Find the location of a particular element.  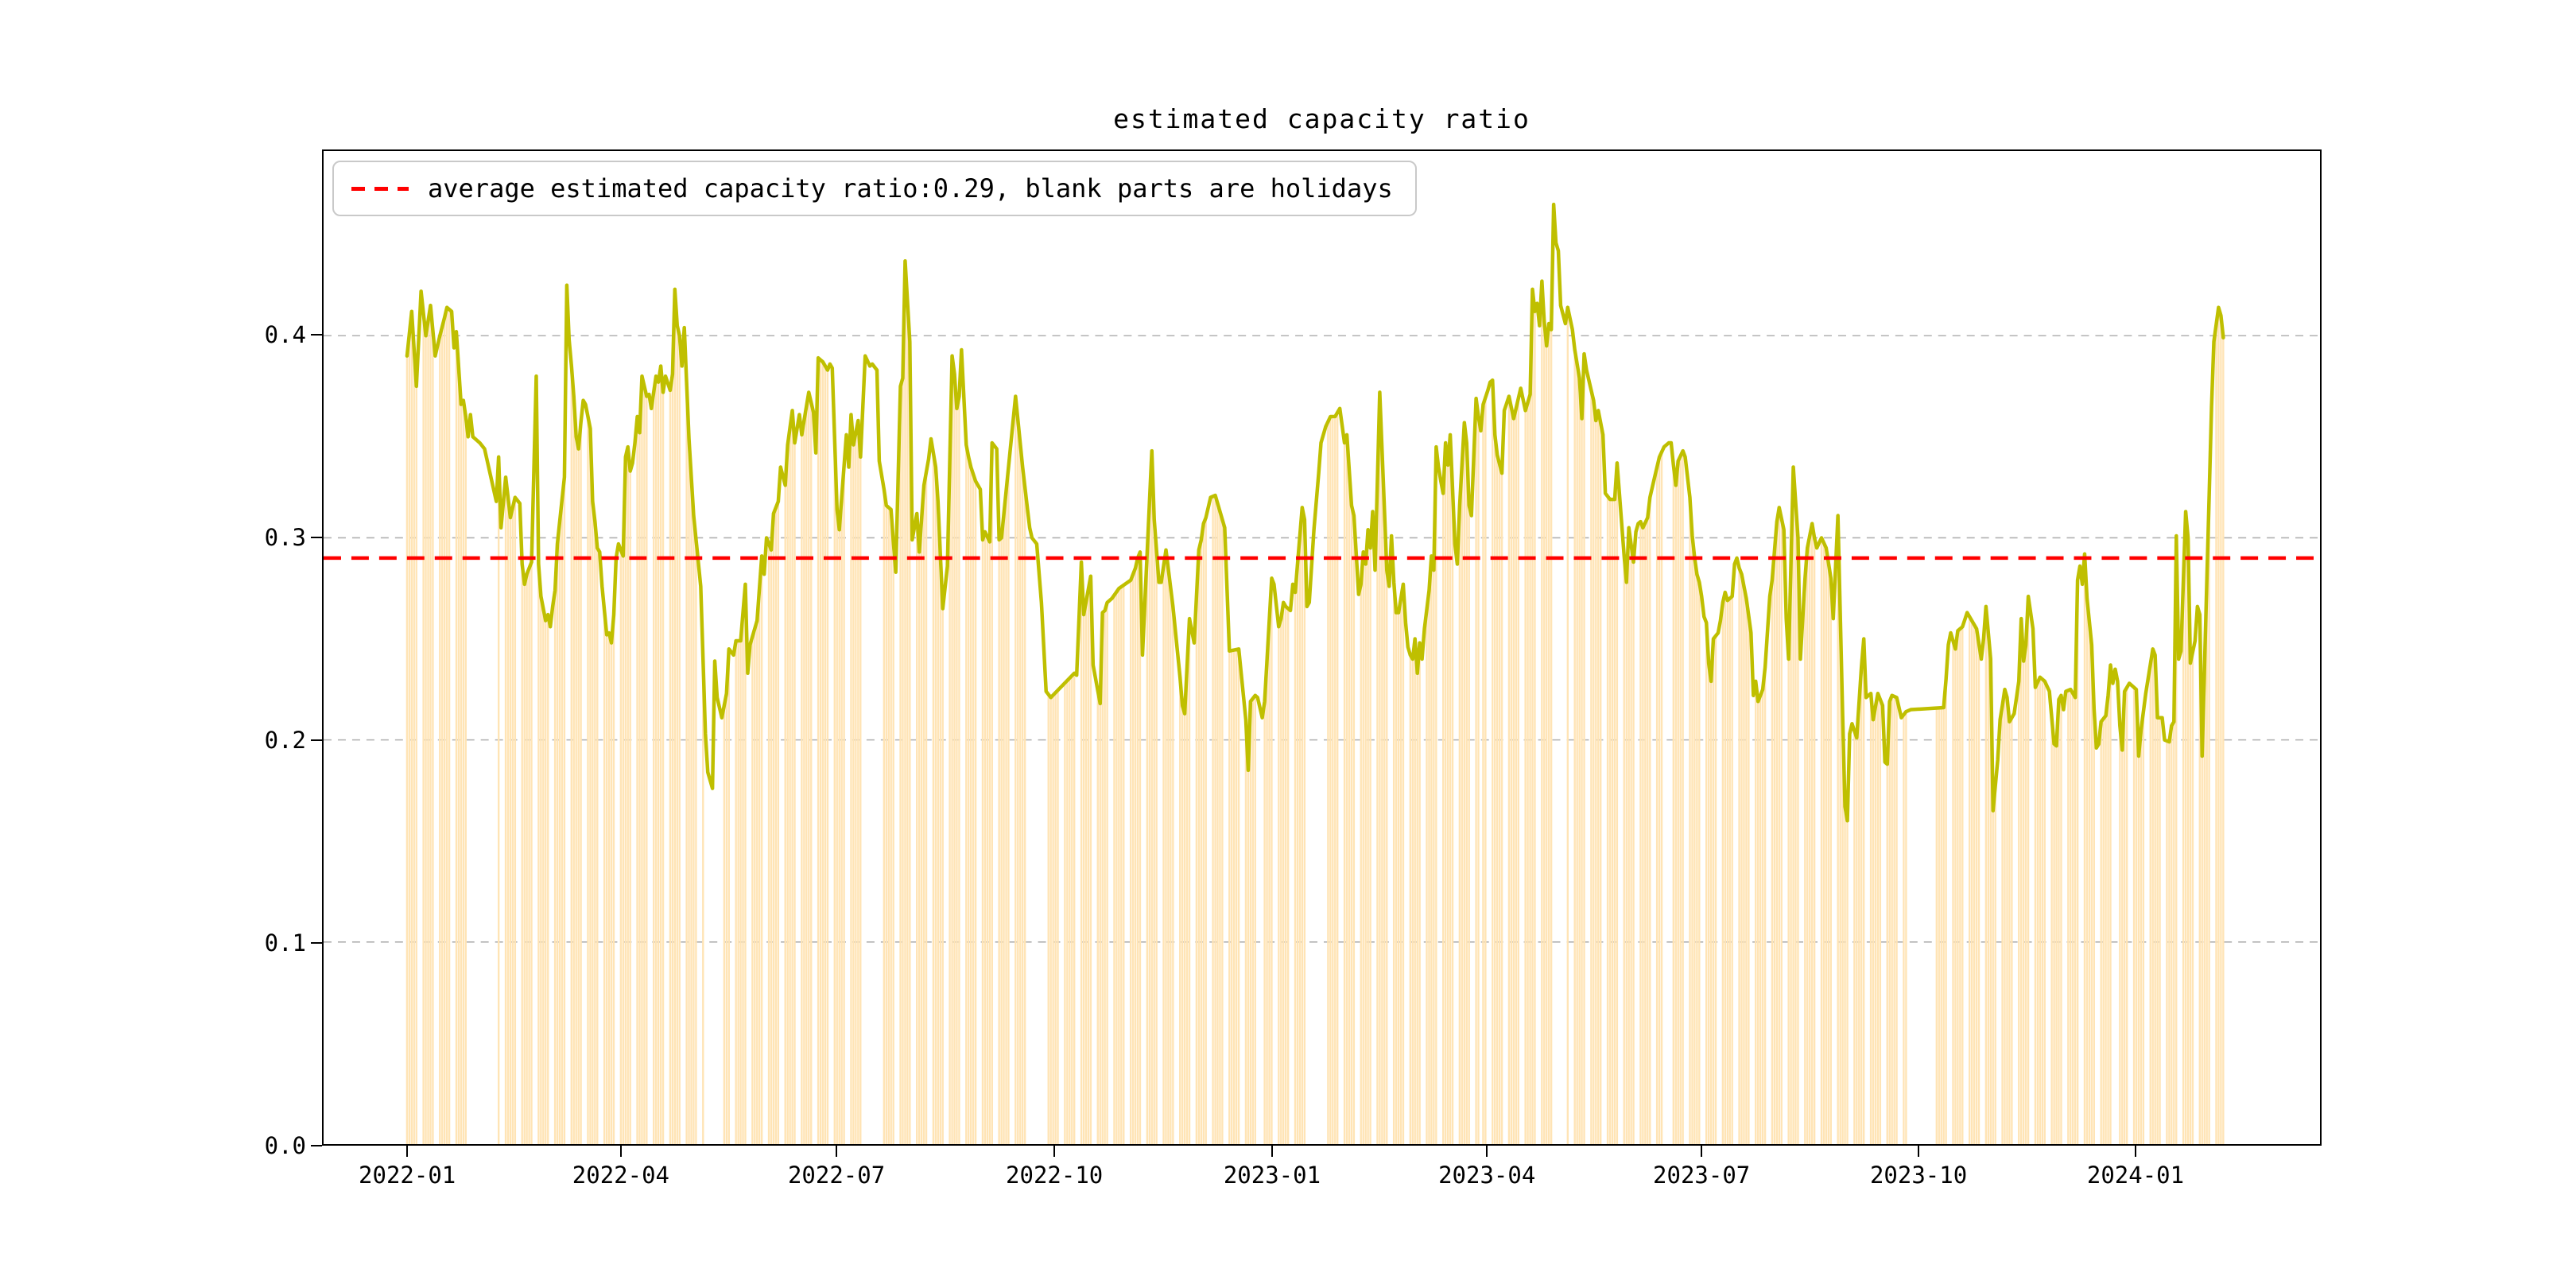

x-tick-label: 2022-10 is located at coordinates (1055, 1175).